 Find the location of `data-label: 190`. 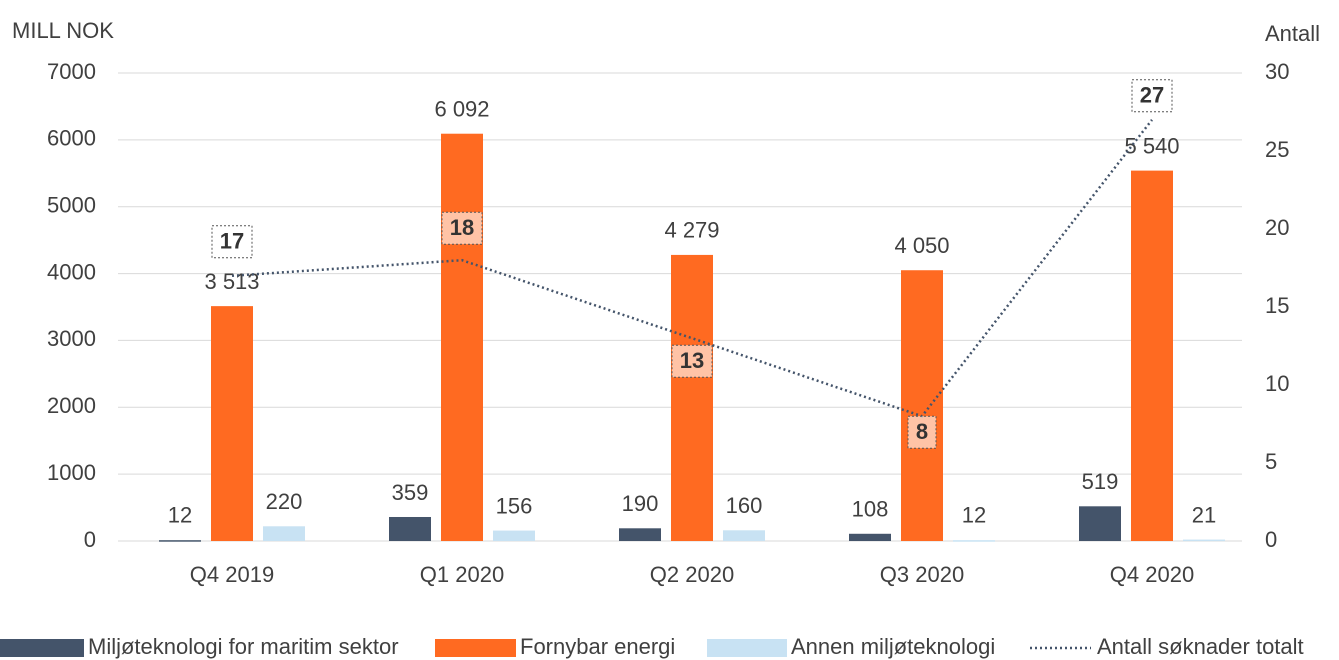

data-label: 190 is located at coordinates (640, 503).